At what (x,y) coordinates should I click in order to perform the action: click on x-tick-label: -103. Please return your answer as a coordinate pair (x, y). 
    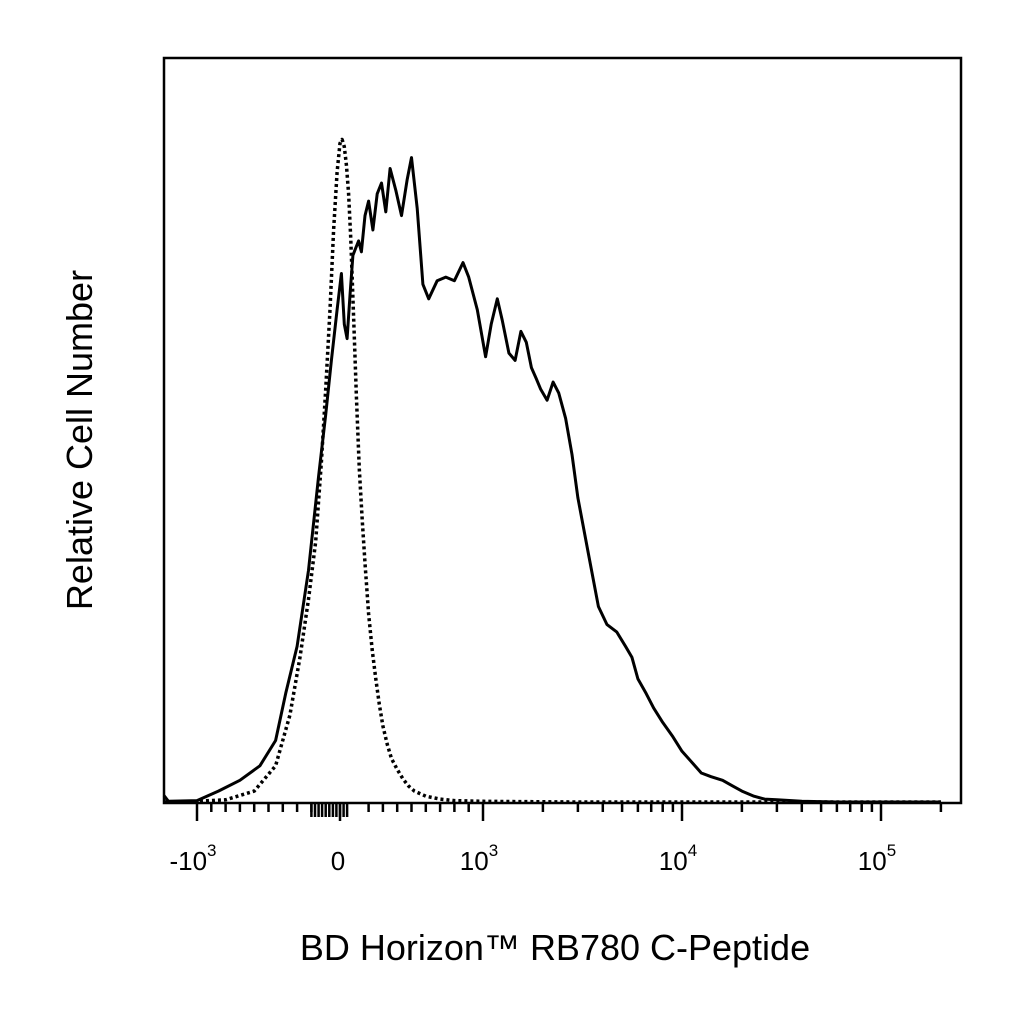
    Looking at the image, I should click on (192, 858).